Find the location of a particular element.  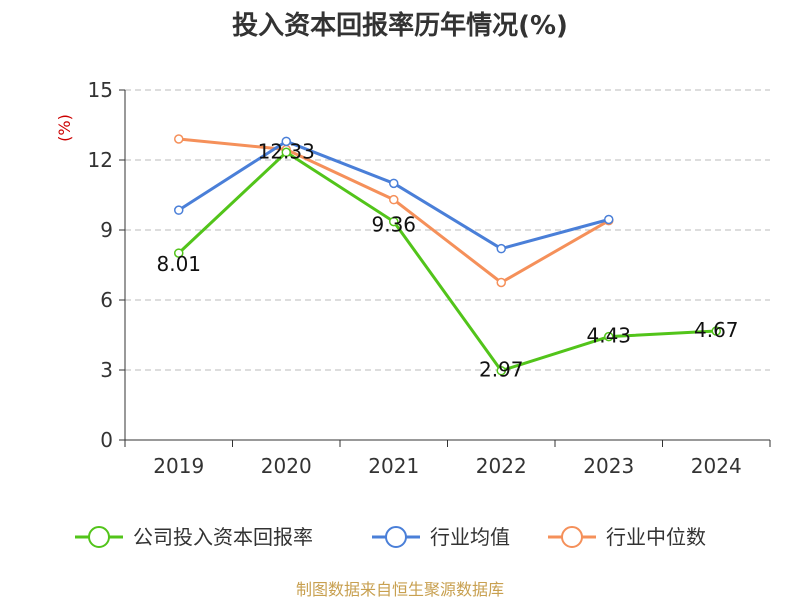

data-label: 4.43 is located at coordinates (608, 336).